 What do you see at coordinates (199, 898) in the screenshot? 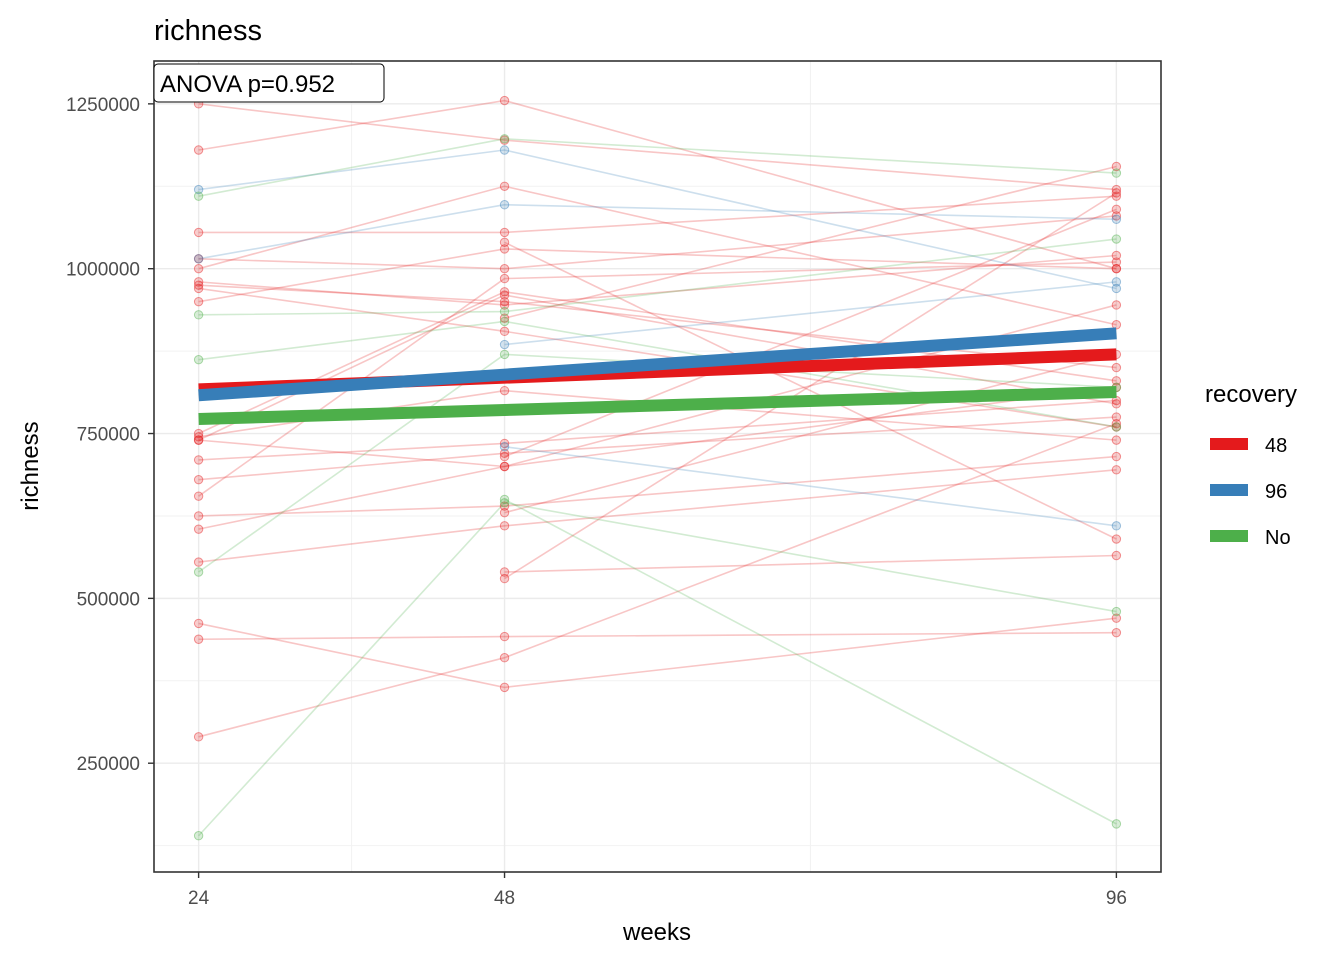
I see `x-tick-label: 24` at bounding box center [199, 898].